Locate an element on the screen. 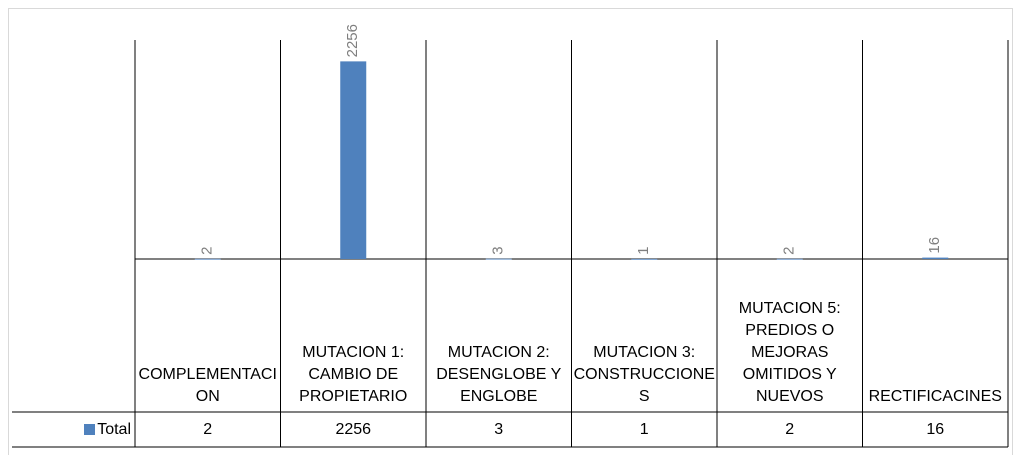 Image resolution: width=1021 pixels, height=455 pixels. category-label: MUTACION 2: DESENGLOBE Y ENGLOBE is located at coordinates (499, 374).